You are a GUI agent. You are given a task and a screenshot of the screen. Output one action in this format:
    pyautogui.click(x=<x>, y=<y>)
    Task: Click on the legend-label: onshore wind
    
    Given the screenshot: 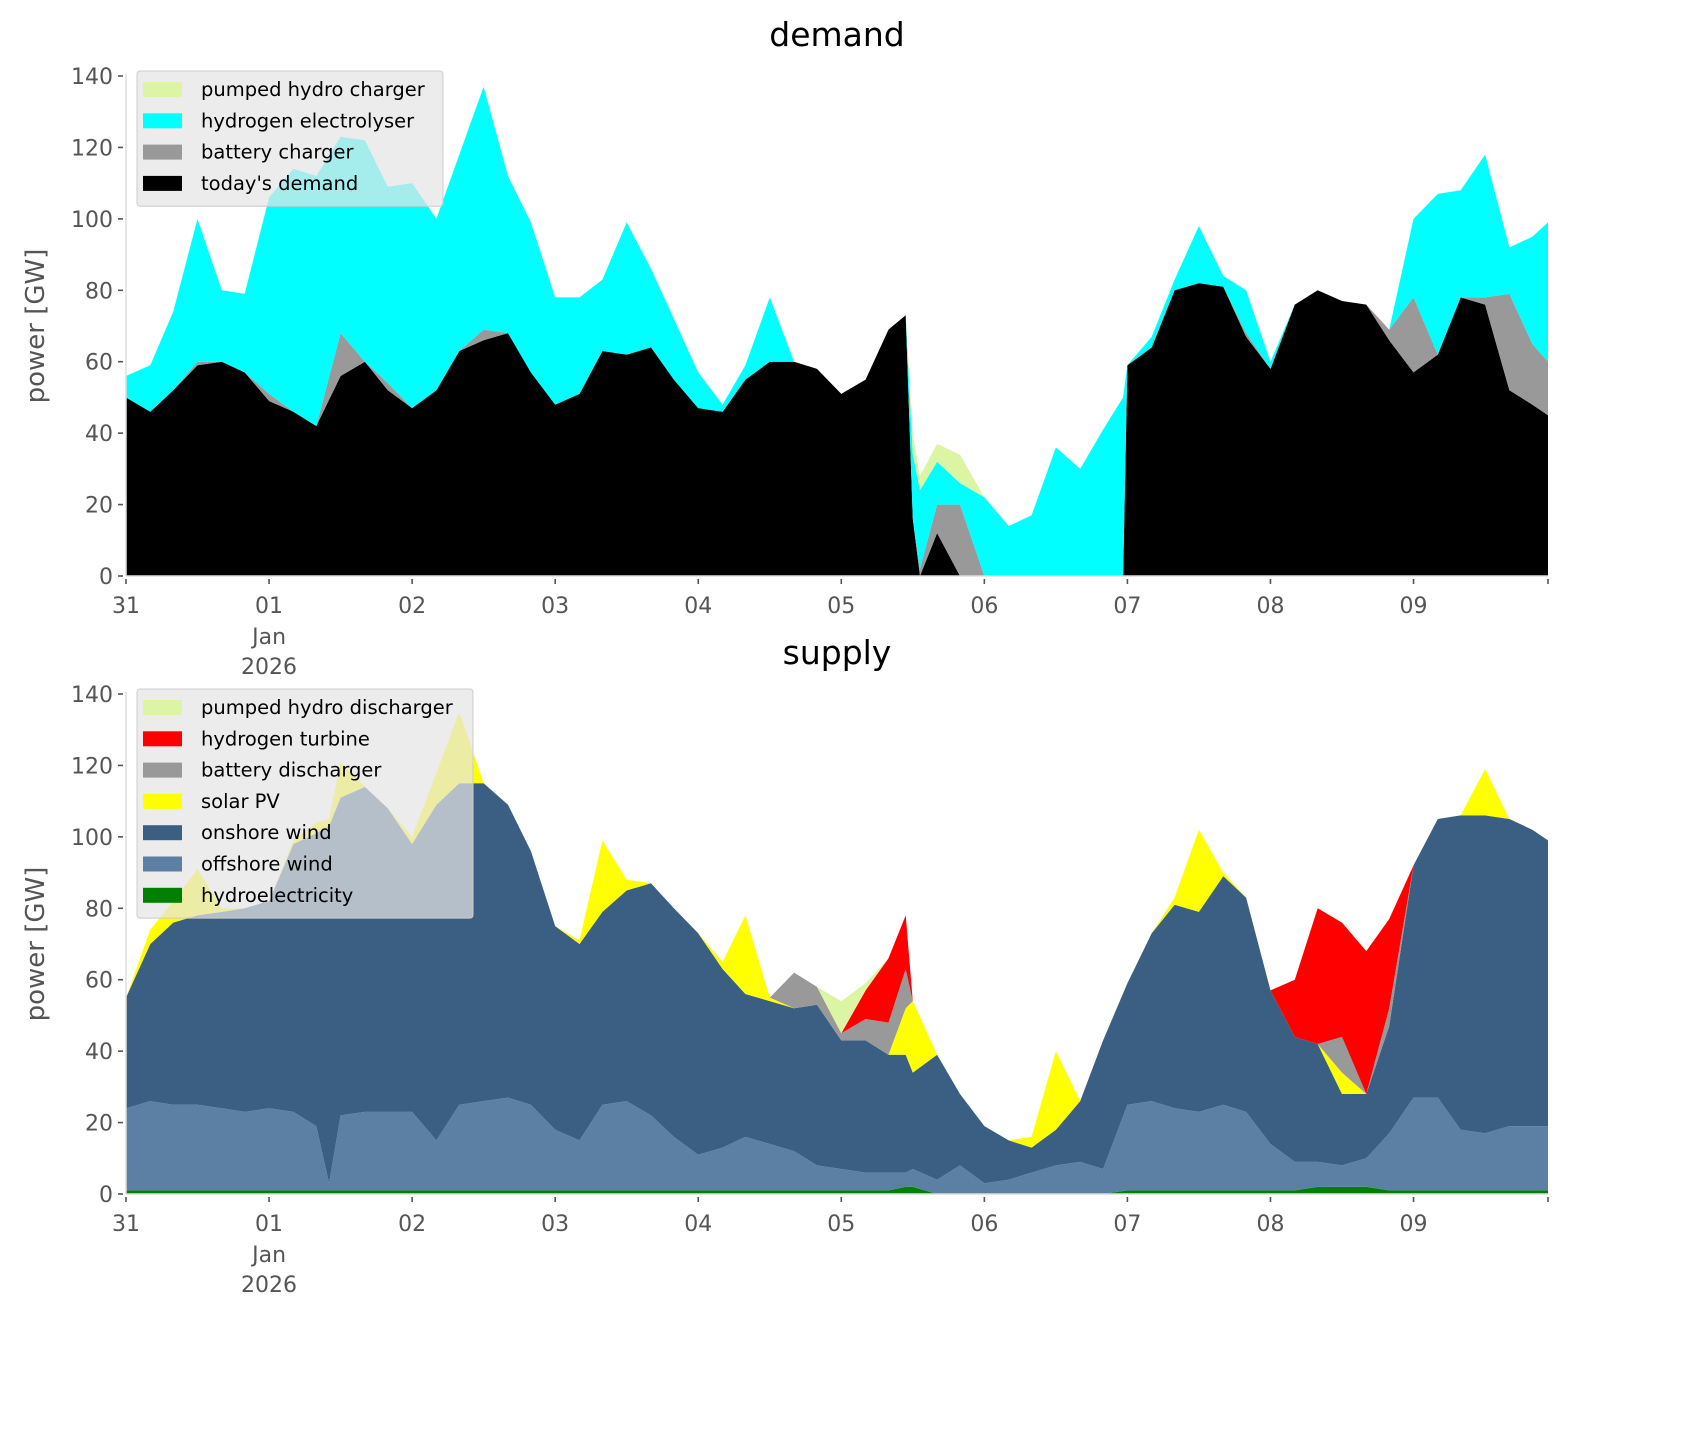 What is the action you would take?
    pyautogui.click(x=266, y=832)
    